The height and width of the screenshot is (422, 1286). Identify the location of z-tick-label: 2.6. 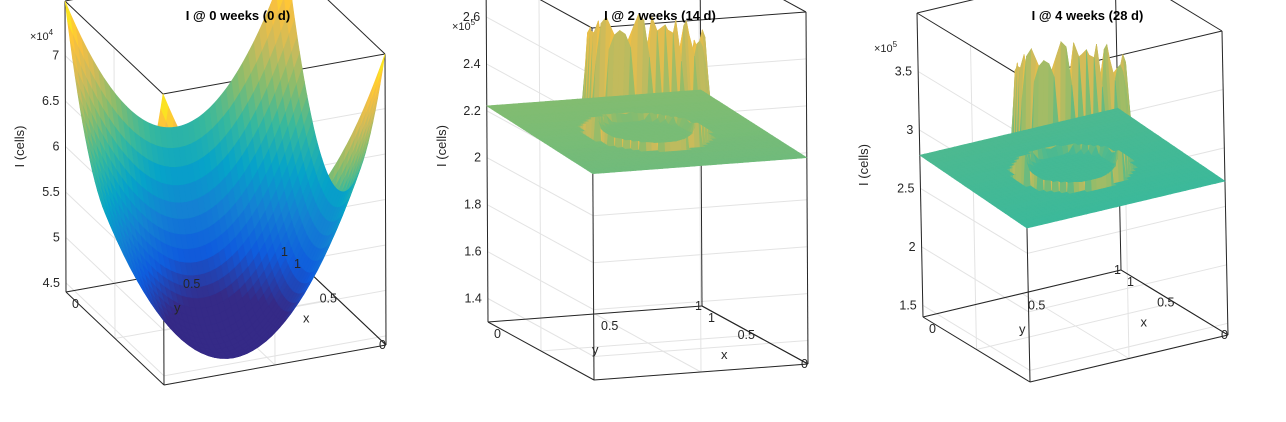
(471, 17).